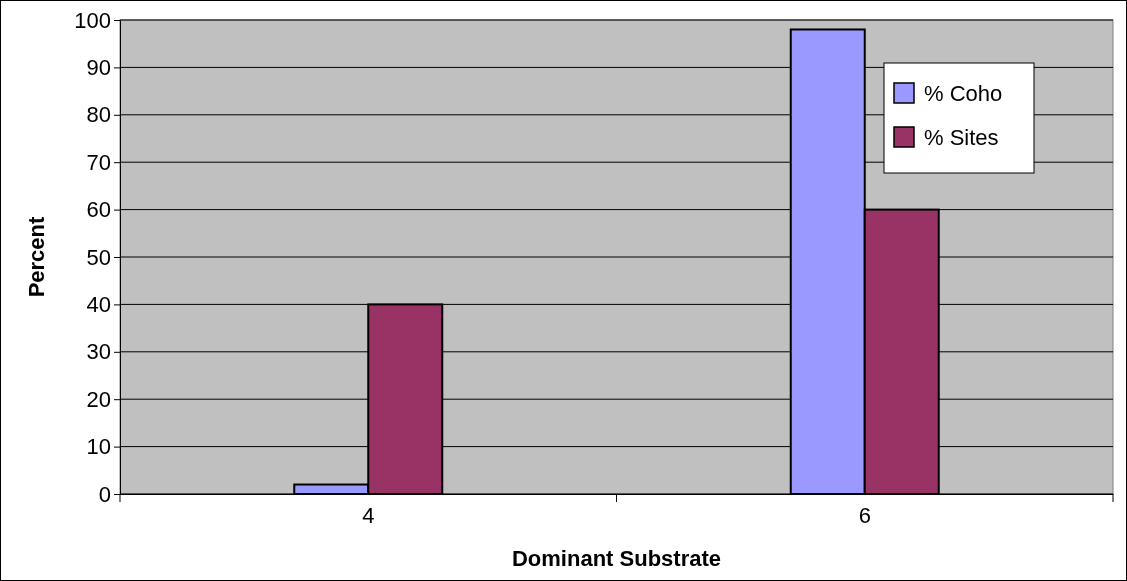  What do you see at coordinates (98, 67) in the screenshot?
I see `y-tick-label: 90` at bounding box center [98, 67].